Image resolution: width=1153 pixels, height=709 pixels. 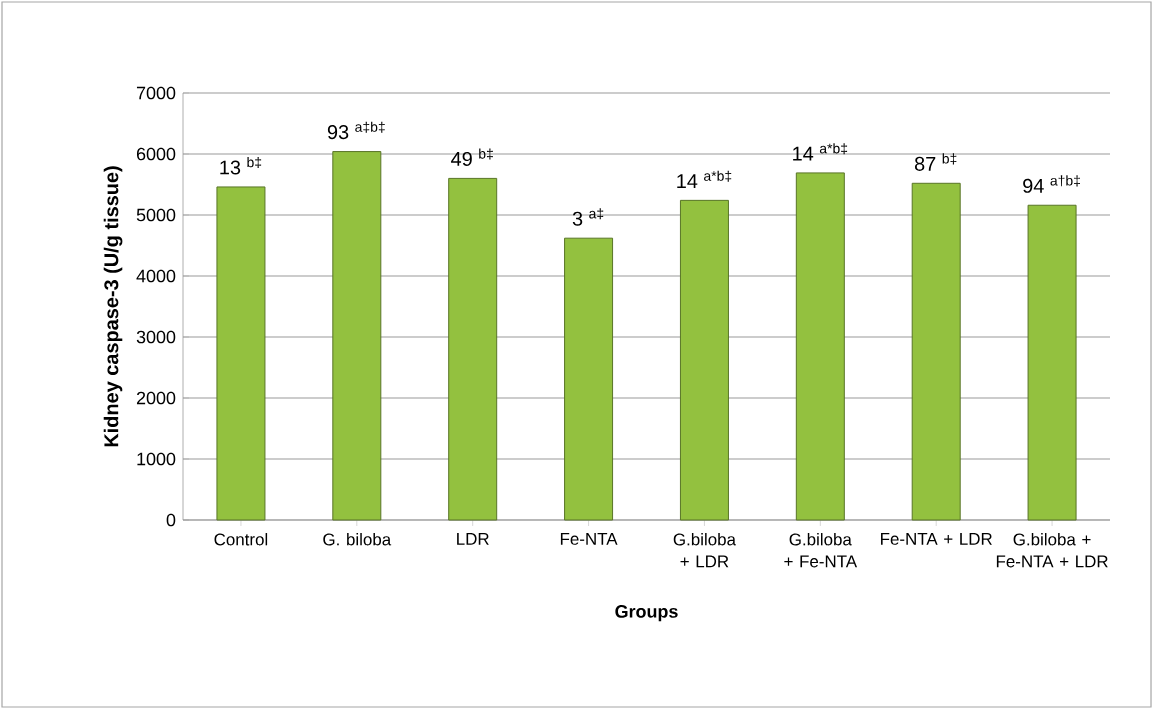 I want to click on annotation: 13 $^{b‡}$, so click(x=241, y=166).